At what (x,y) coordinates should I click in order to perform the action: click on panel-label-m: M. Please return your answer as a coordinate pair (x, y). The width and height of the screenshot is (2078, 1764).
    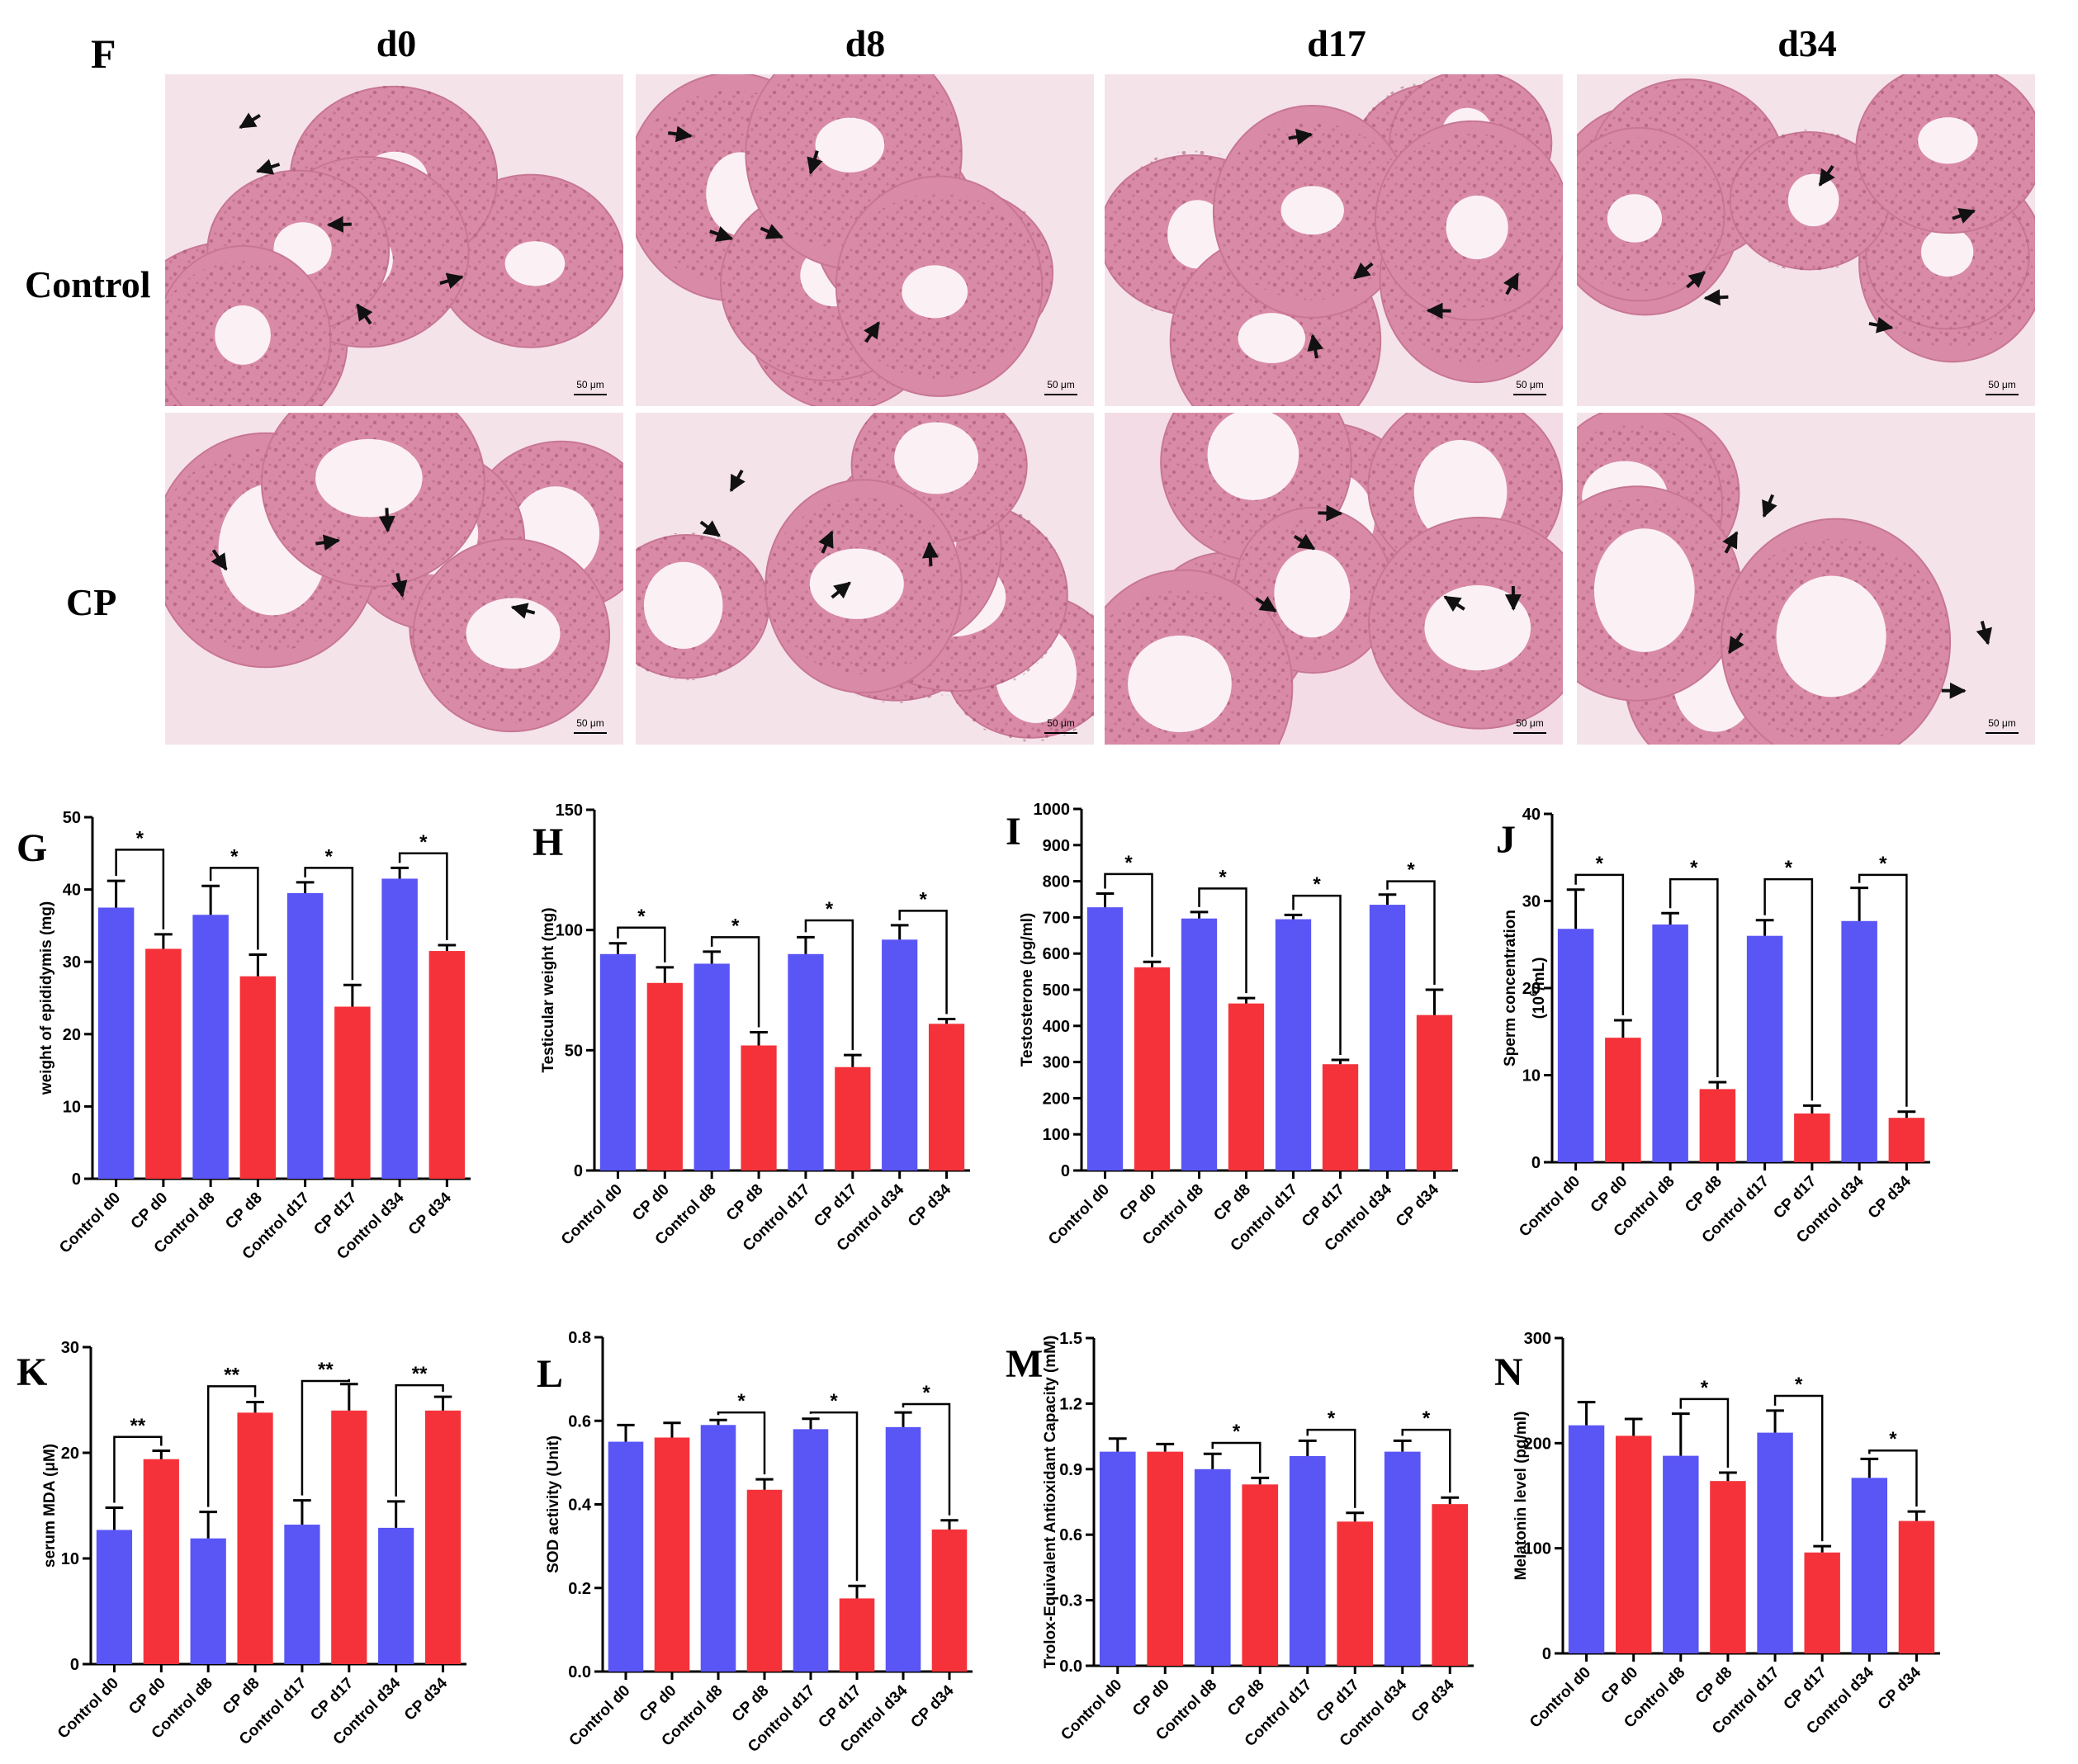
    Looking at the image, I should click on (1024, 1364).